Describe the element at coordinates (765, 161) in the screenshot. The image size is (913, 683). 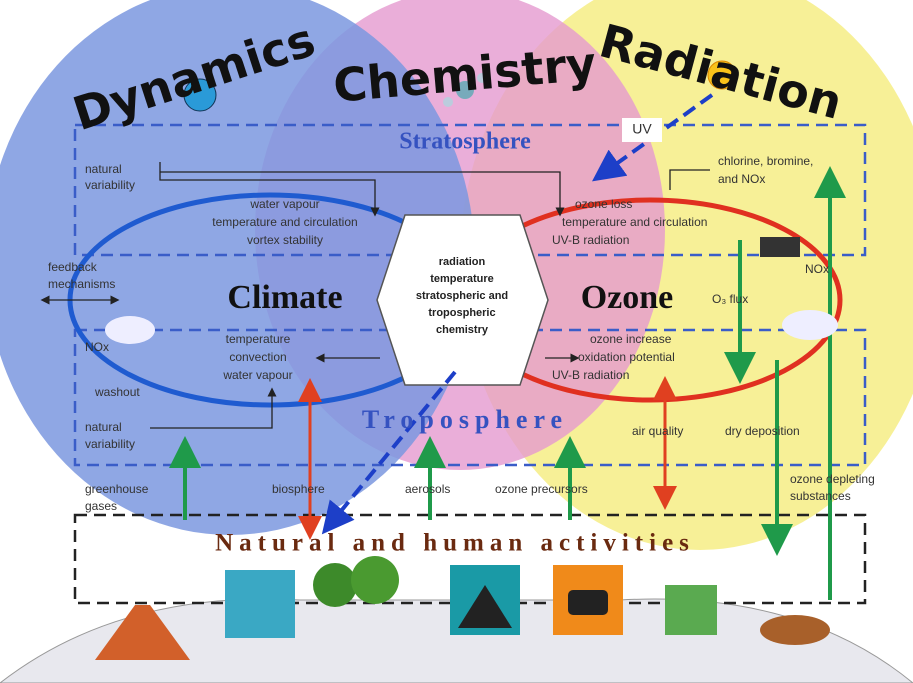
I see `label: chlorine, bromine,` at that location.